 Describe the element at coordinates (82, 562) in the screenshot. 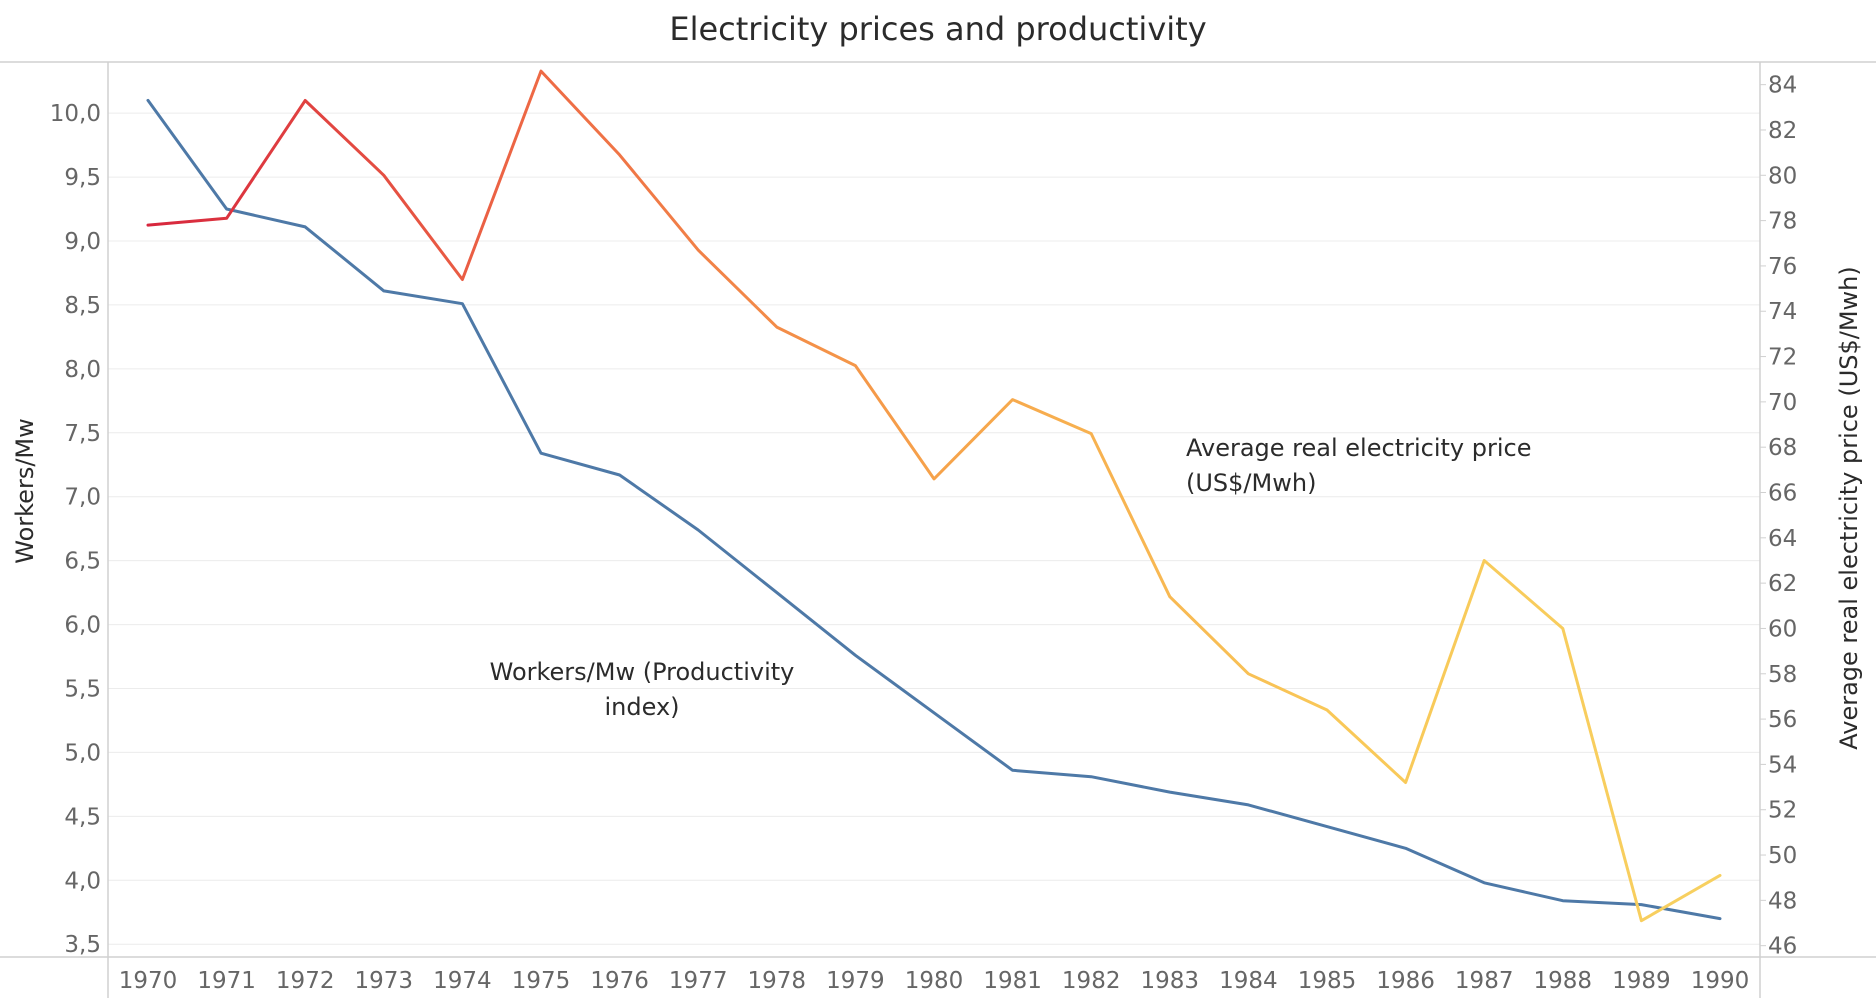

I see `left-tick-label: 6,5` at that location.